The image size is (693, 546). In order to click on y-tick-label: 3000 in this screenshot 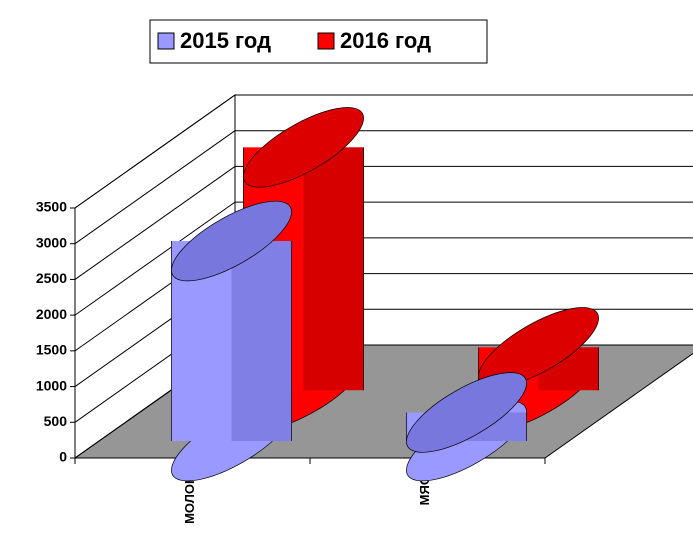, I will do `click(51, 242)`.